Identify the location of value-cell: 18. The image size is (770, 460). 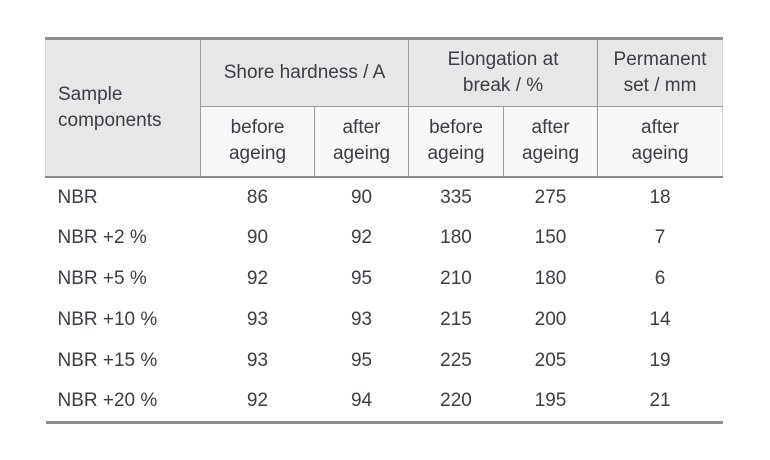
(660, 197).